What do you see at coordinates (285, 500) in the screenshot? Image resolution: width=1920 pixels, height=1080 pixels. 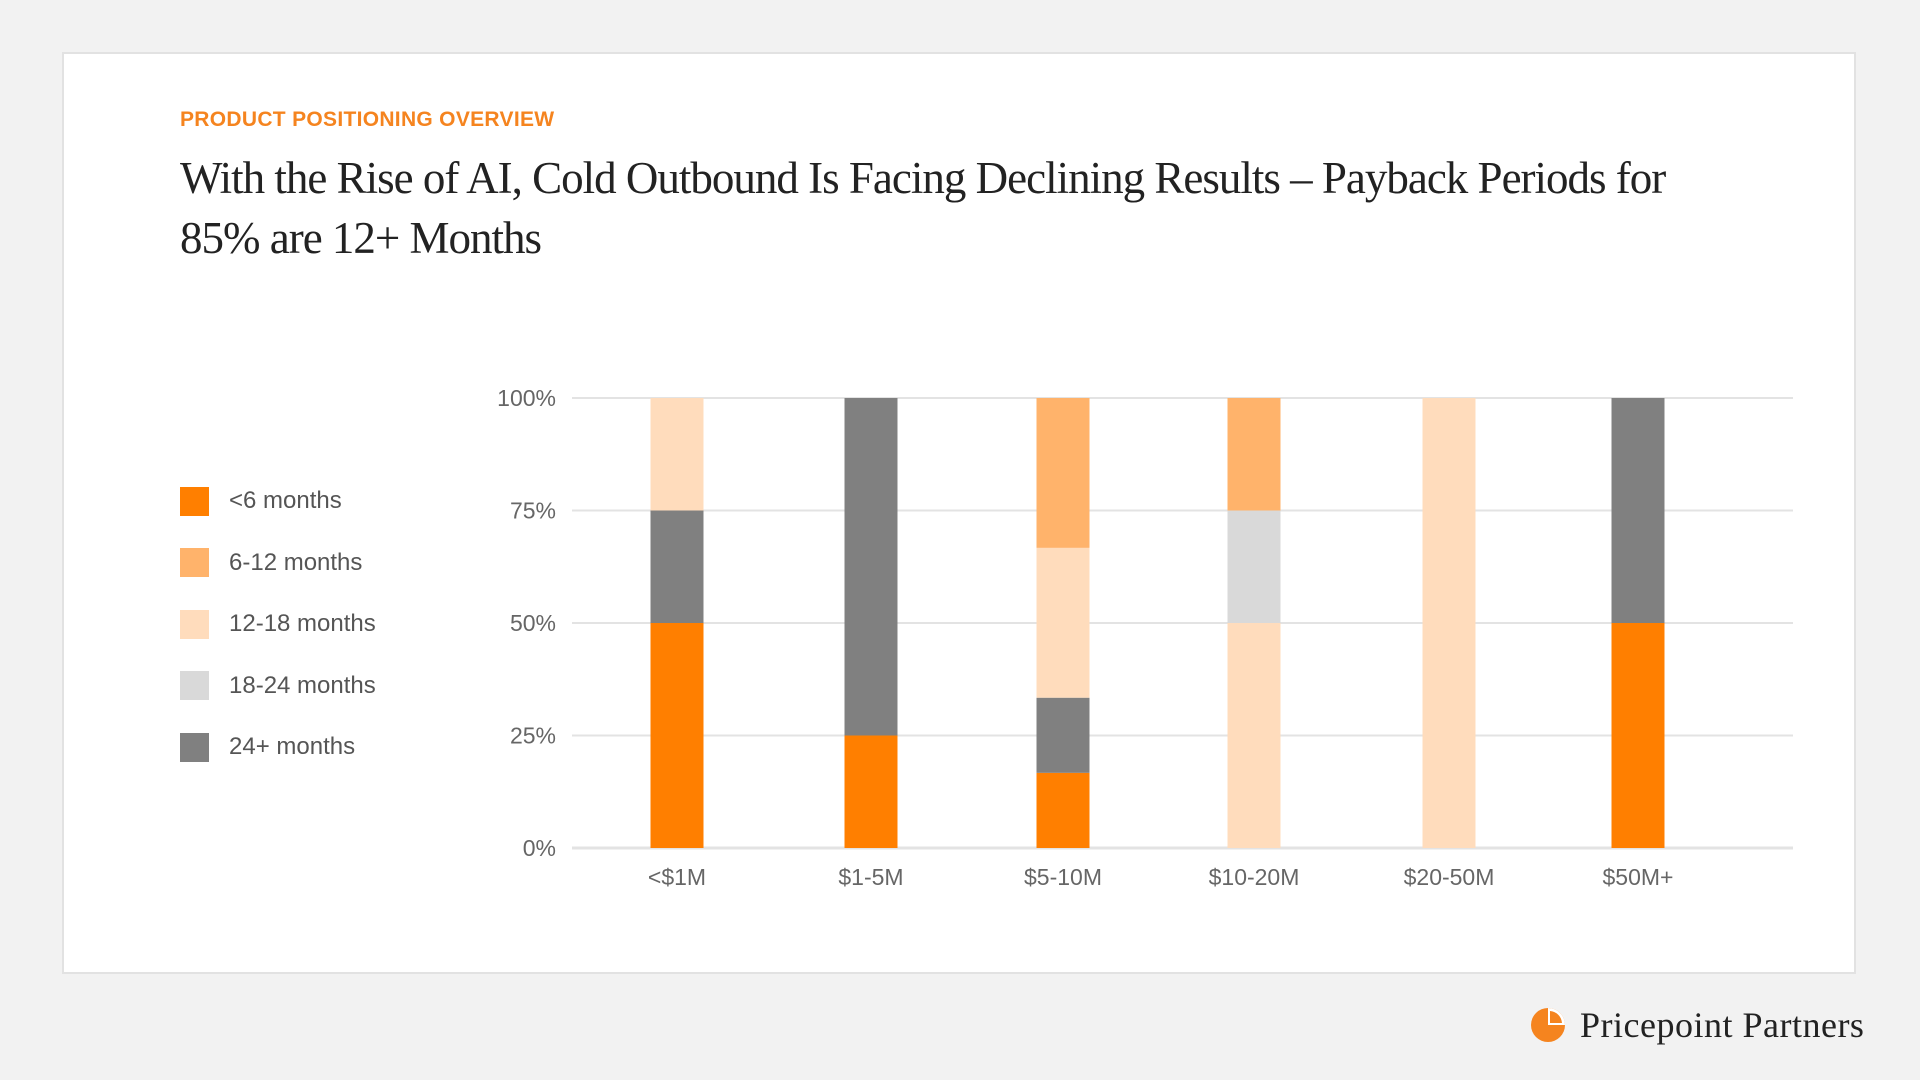 I see `legend-label: <6 months` at bounding box center [285, 500].